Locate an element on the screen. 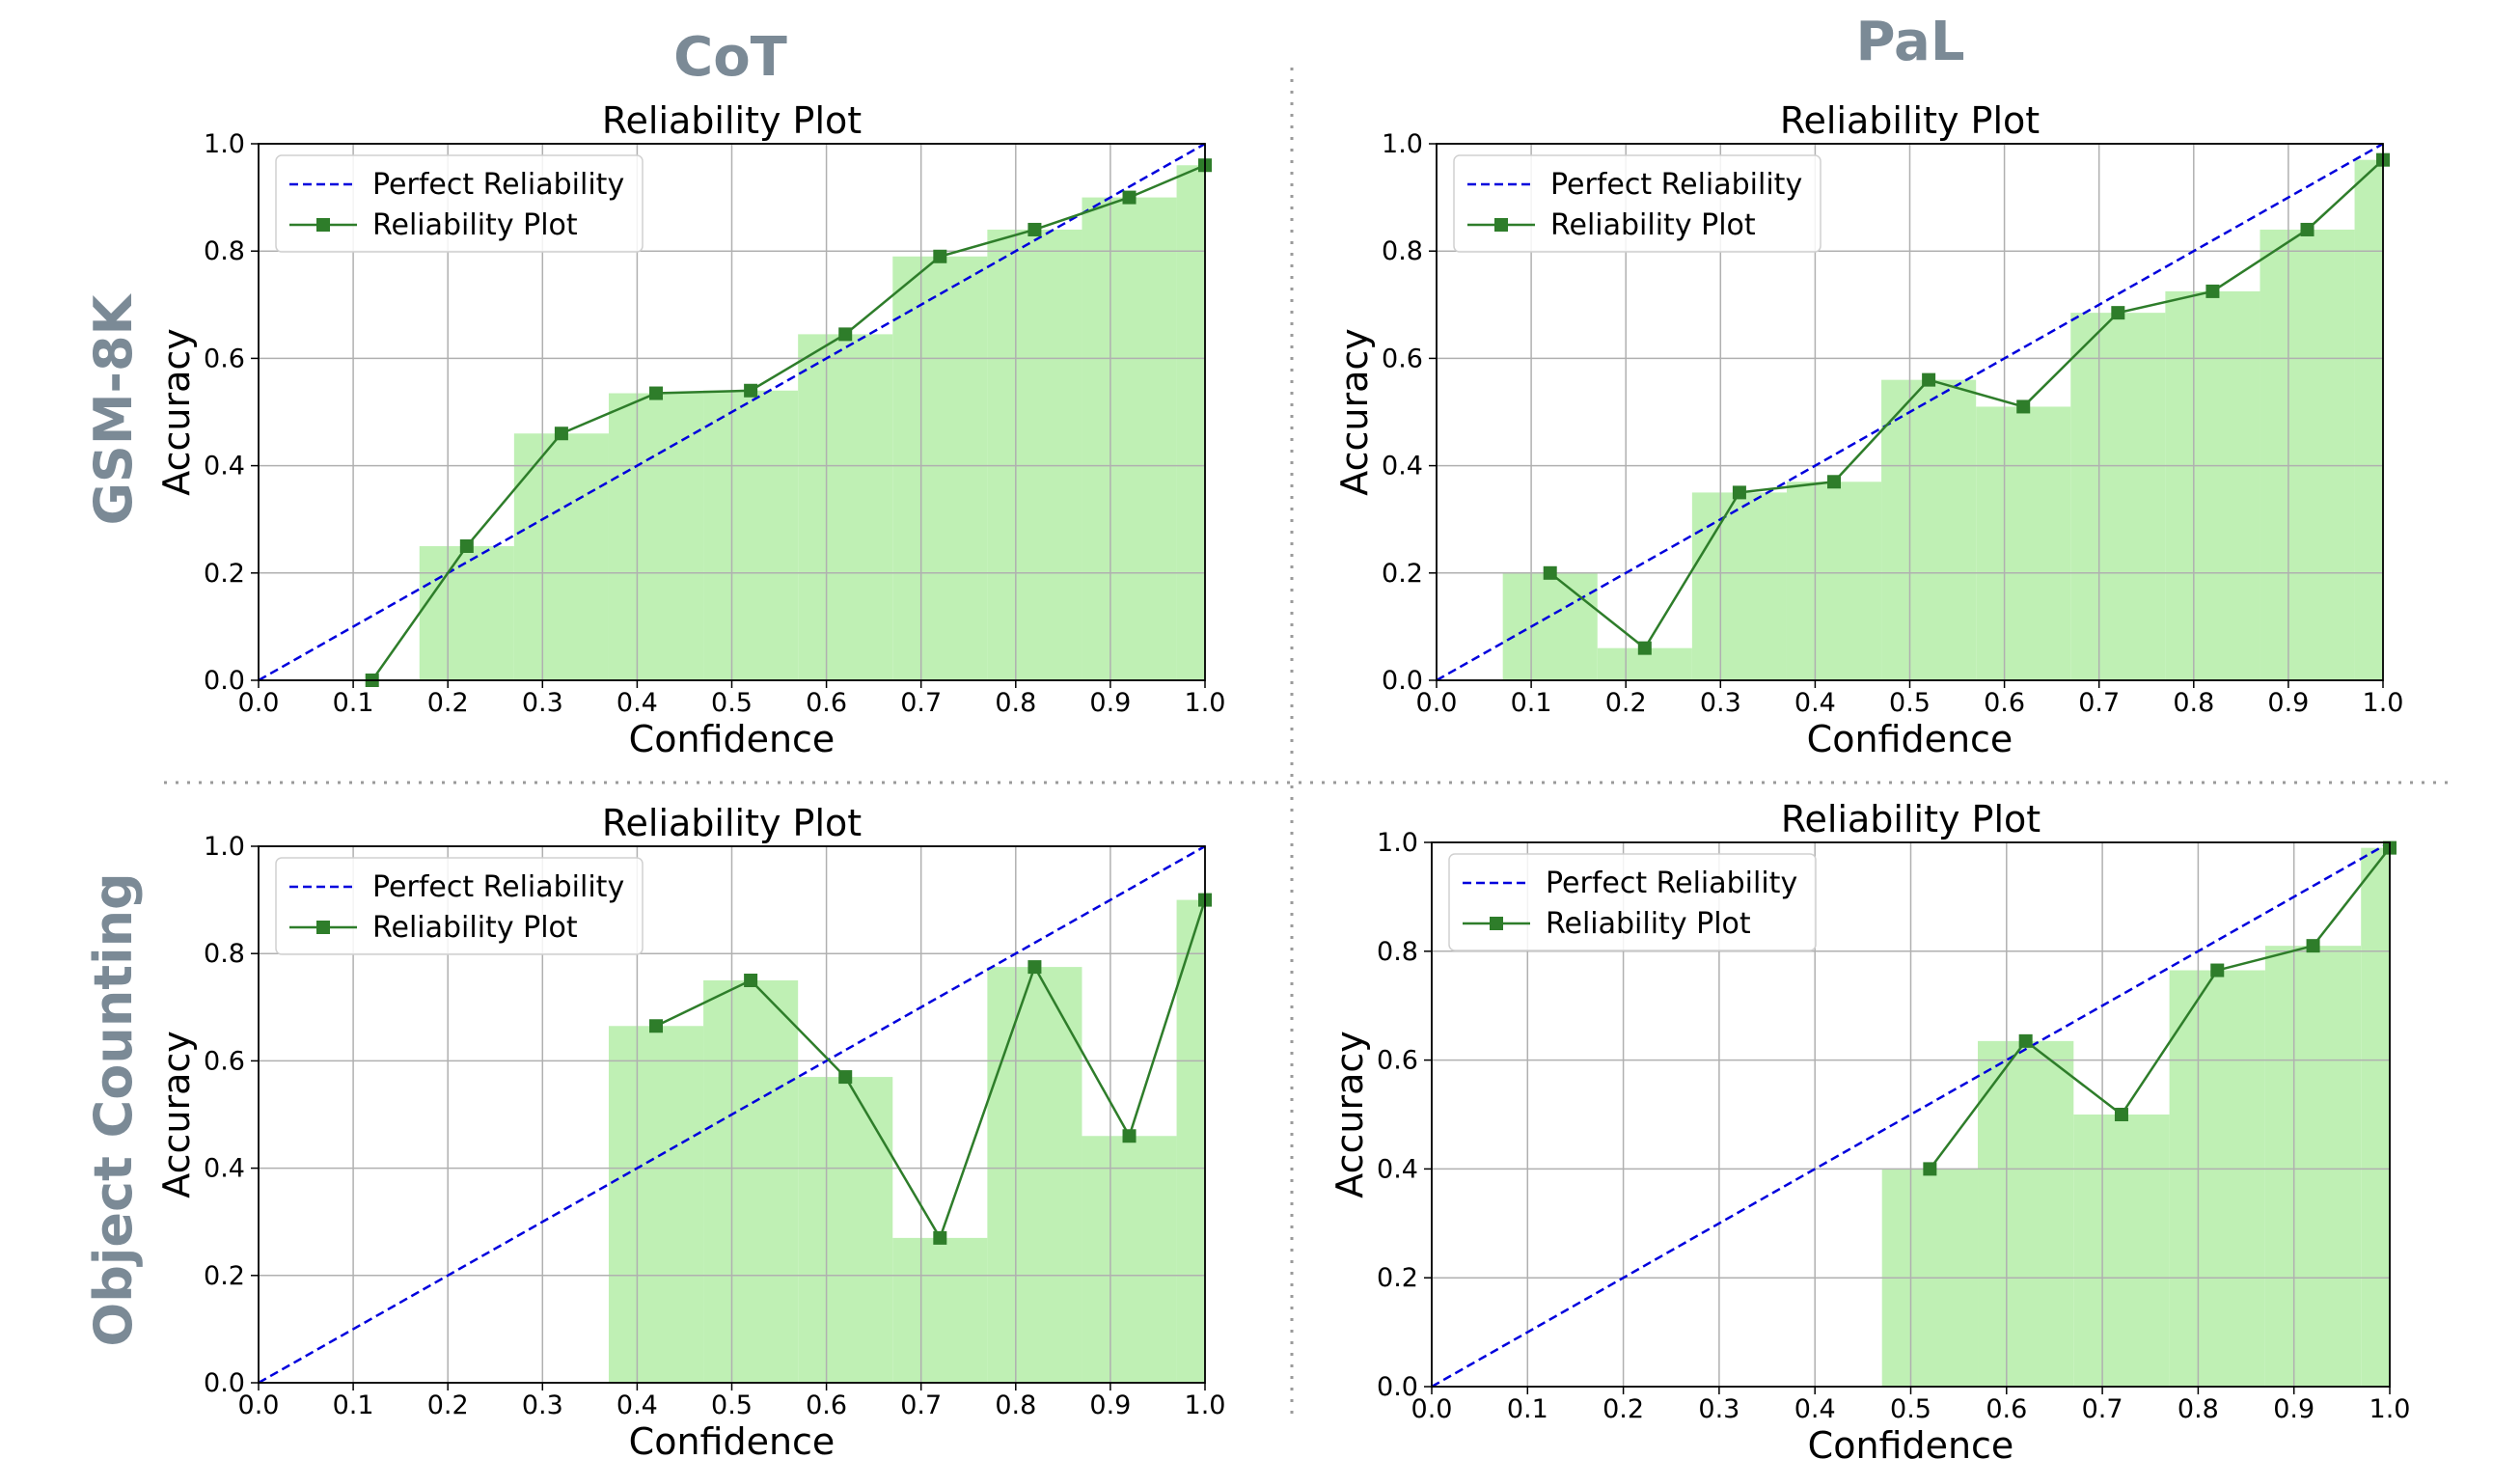 This screenshot has height=1459, width=2520. legend-label-perfect: Perfect Reliability is located at coordinates (1676, 185).